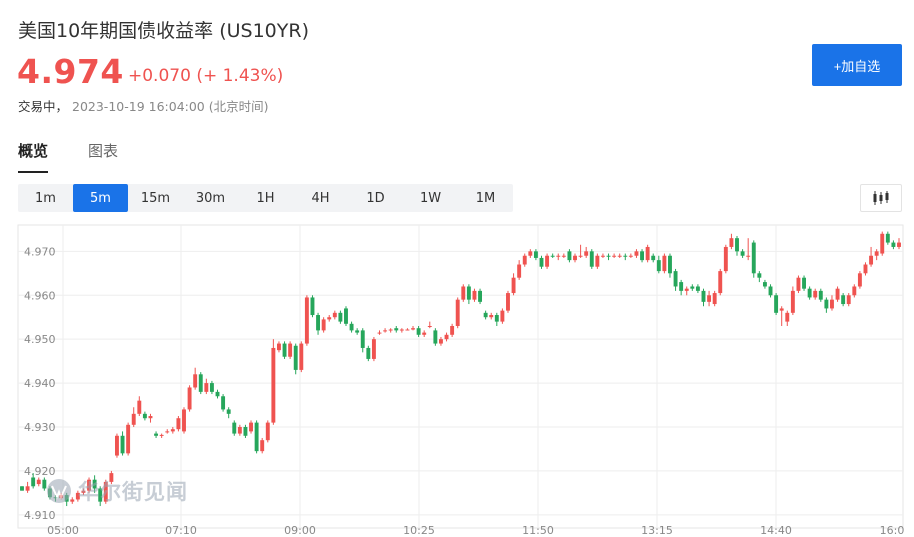  I want to click on y-tick-label: 4.970, so click(40, 251).